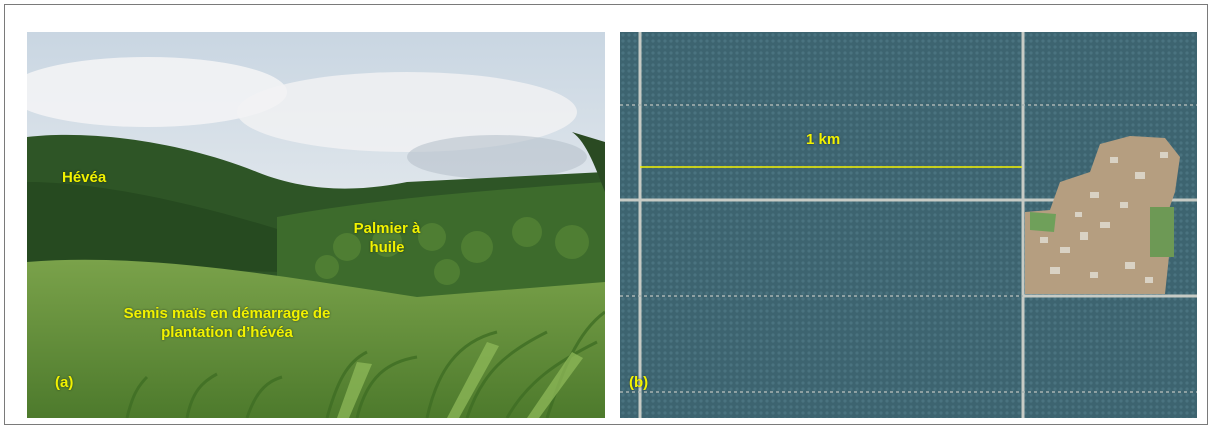 The image size is (1214, 431). I want to click on label-maize-line1: Semis maïs en démarrage de, so click(227, 313).